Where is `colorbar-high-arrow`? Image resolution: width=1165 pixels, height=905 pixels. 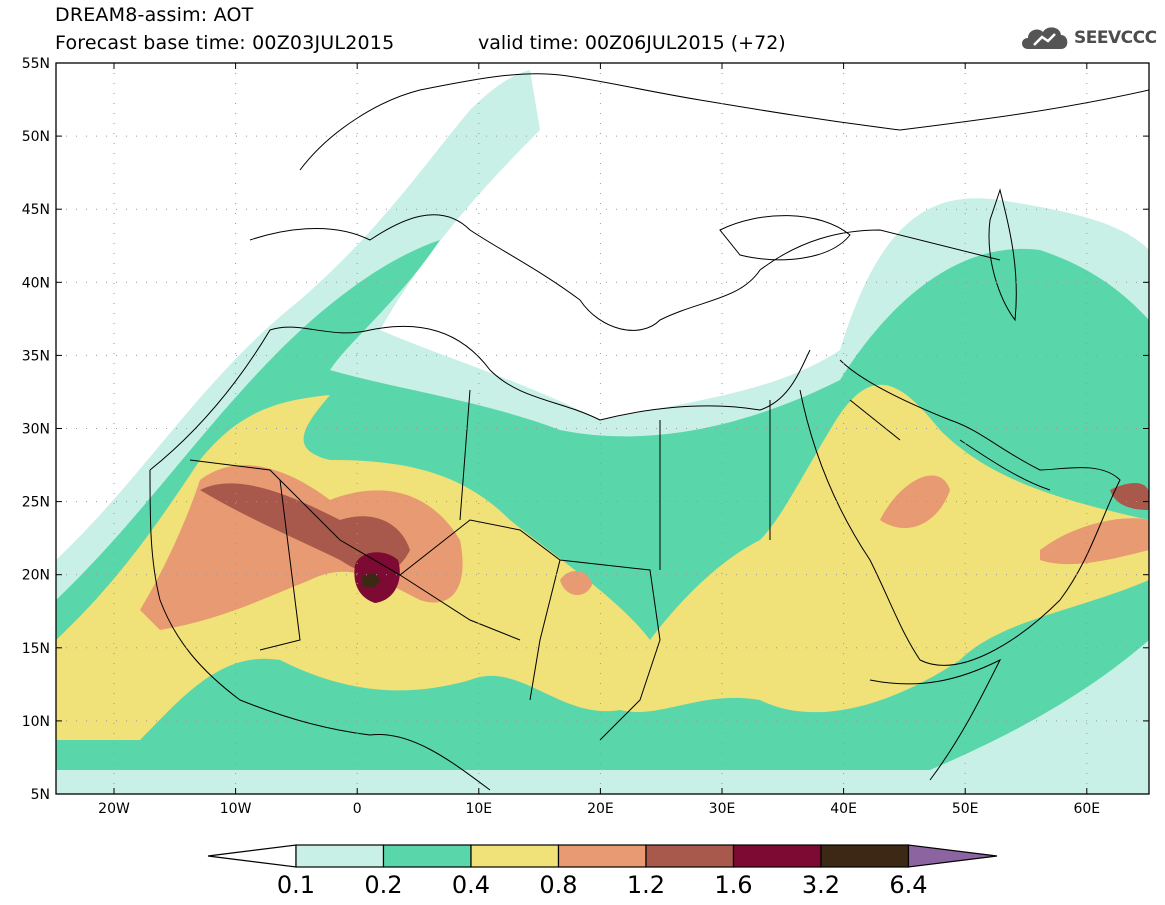 colorbar-high-arrow is located at coordinates (952, 856).